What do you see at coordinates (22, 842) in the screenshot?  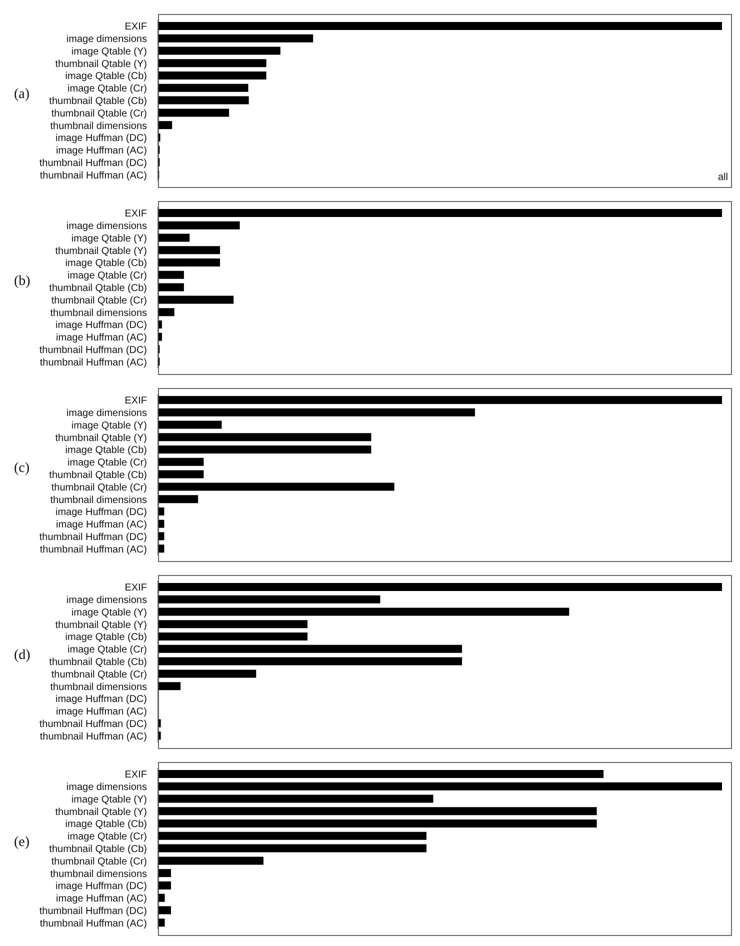 I see `text: (e)` at bounding box center [22, 842].